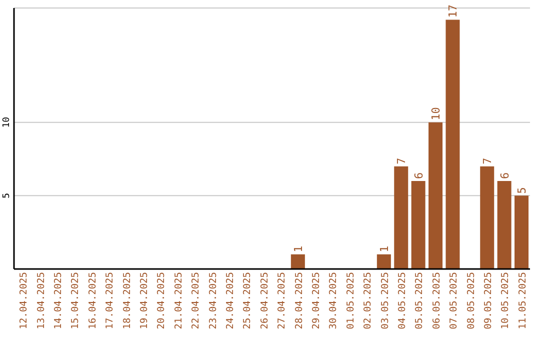 Image resolution: width=540 pixels, height=340 pixels. I want to click on x-tick-label: 05.05.2025, so click(420, 301).